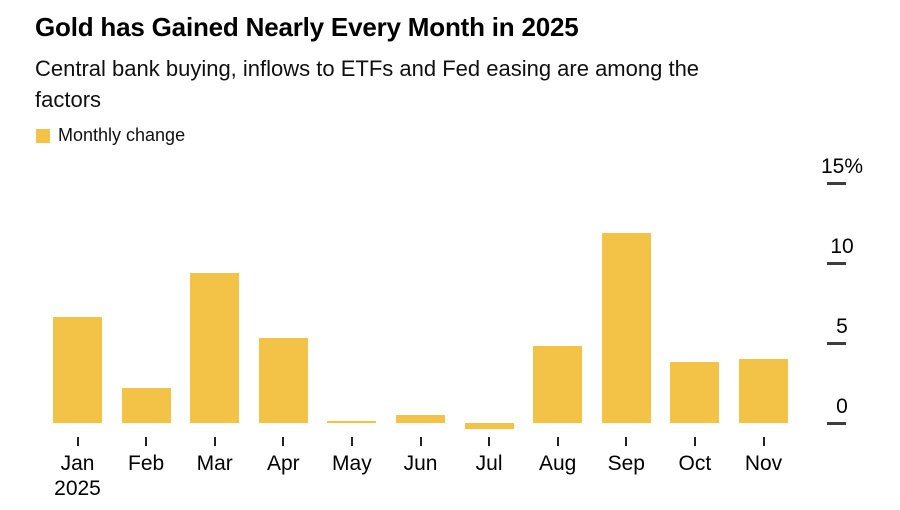 Image resolution: width=900 pixels, height=510 pixels. I want to click on x-axis-label-mar: Mar, so click(214, 463).